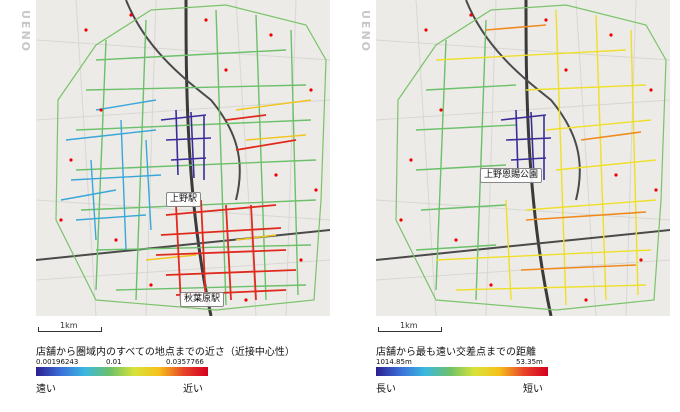 This screenshot has width=680, height=412. What do you see at coordinates (456, 352) in the screenshot?
I see `legend-title: 店舗から最も遠い交差点までの距離` at bounding box center [456, 352].